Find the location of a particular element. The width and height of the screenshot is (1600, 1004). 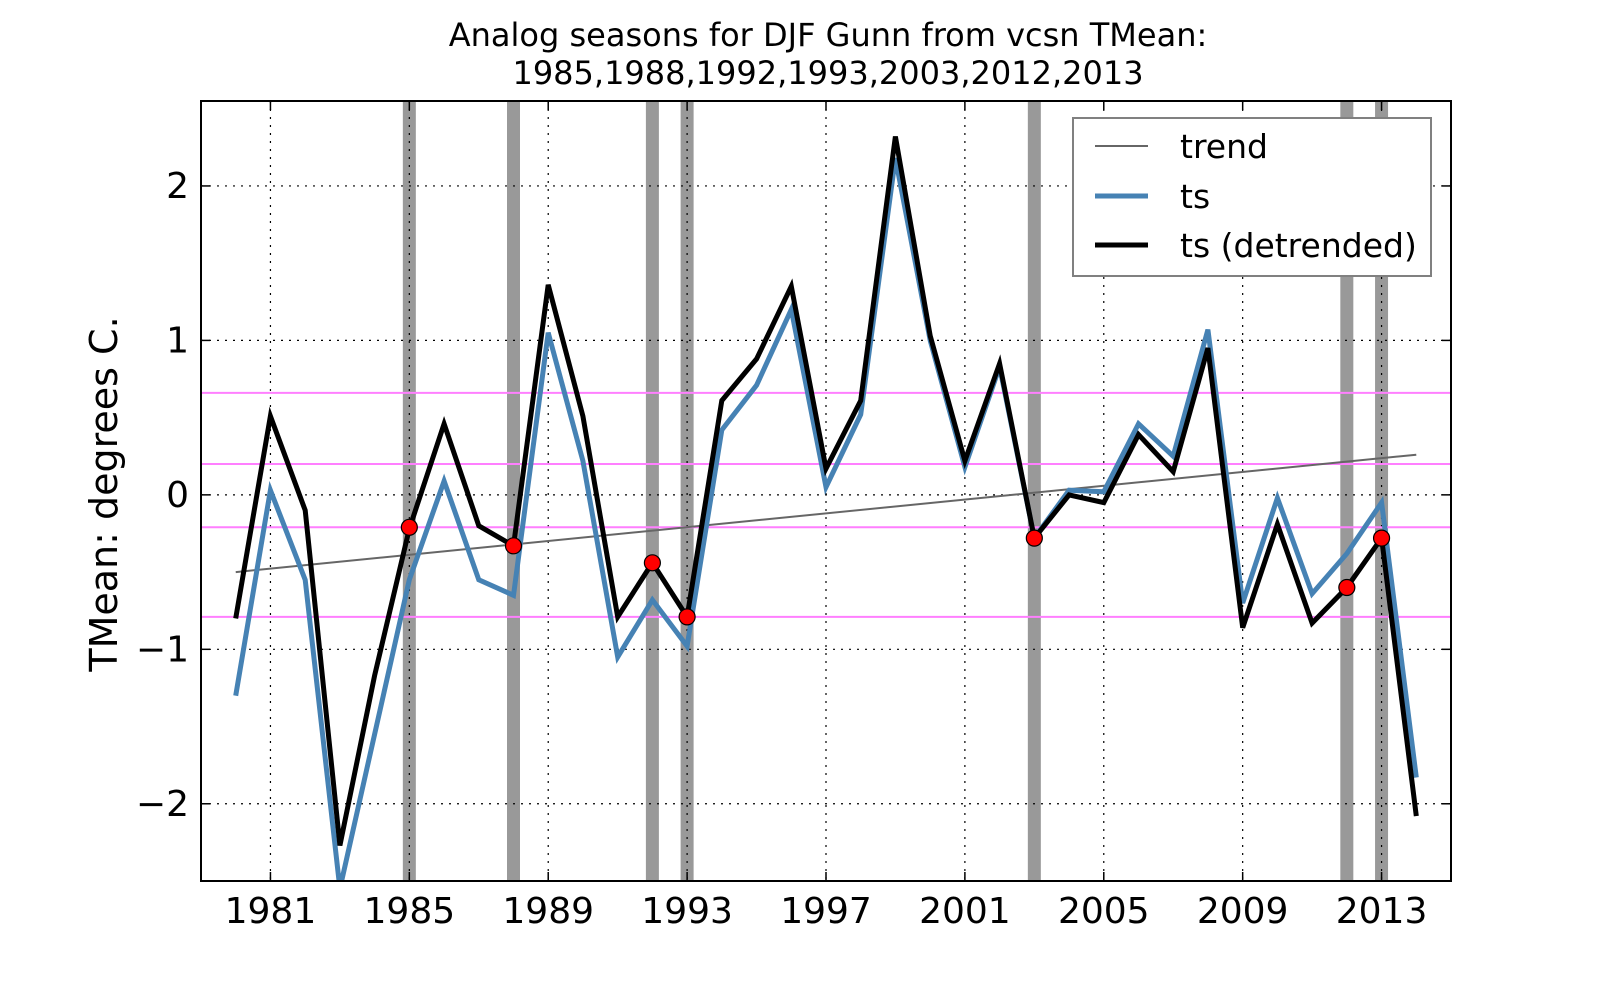

legend: trend ts ts (detrended) is located at coordinates (1252, 197).